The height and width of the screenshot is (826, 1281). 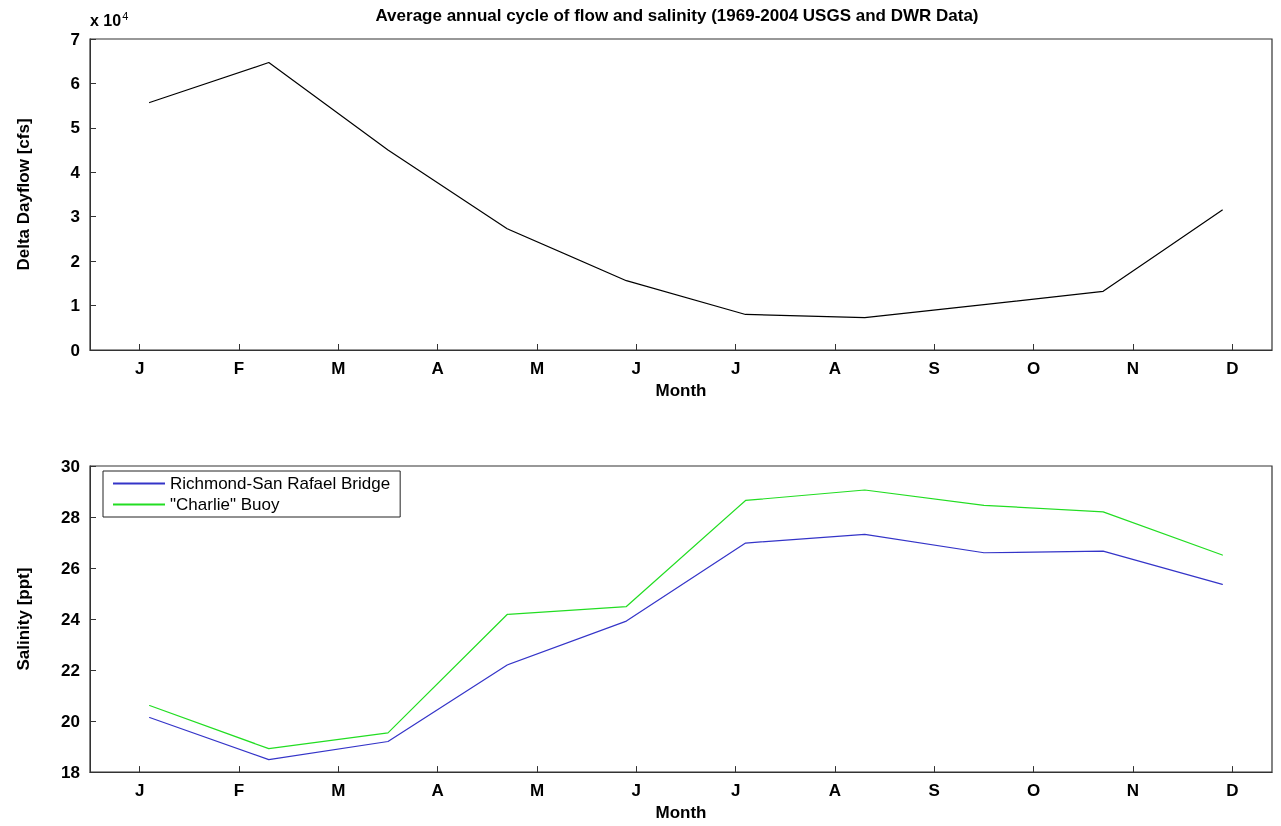 What do you see at coordinates (71, 619) in the screenshot?
I see `y-tick-label: 24` at bounding box center [71, 619].